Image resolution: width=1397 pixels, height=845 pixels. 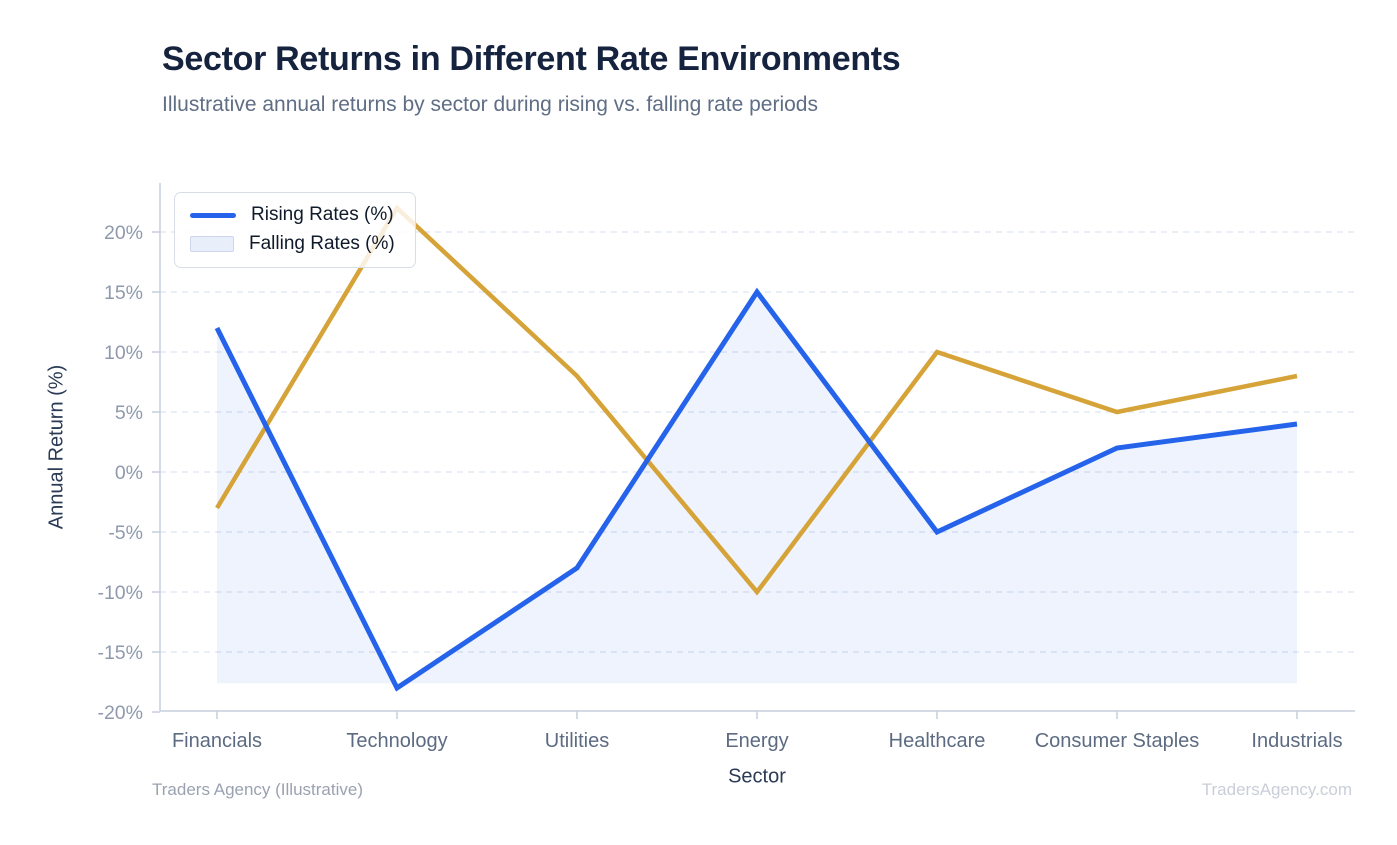 What do you see at coordinates (1296, 741) in the screenshot?
I see `x-tick-label: Industrials` at bounding box center [1296, 741].